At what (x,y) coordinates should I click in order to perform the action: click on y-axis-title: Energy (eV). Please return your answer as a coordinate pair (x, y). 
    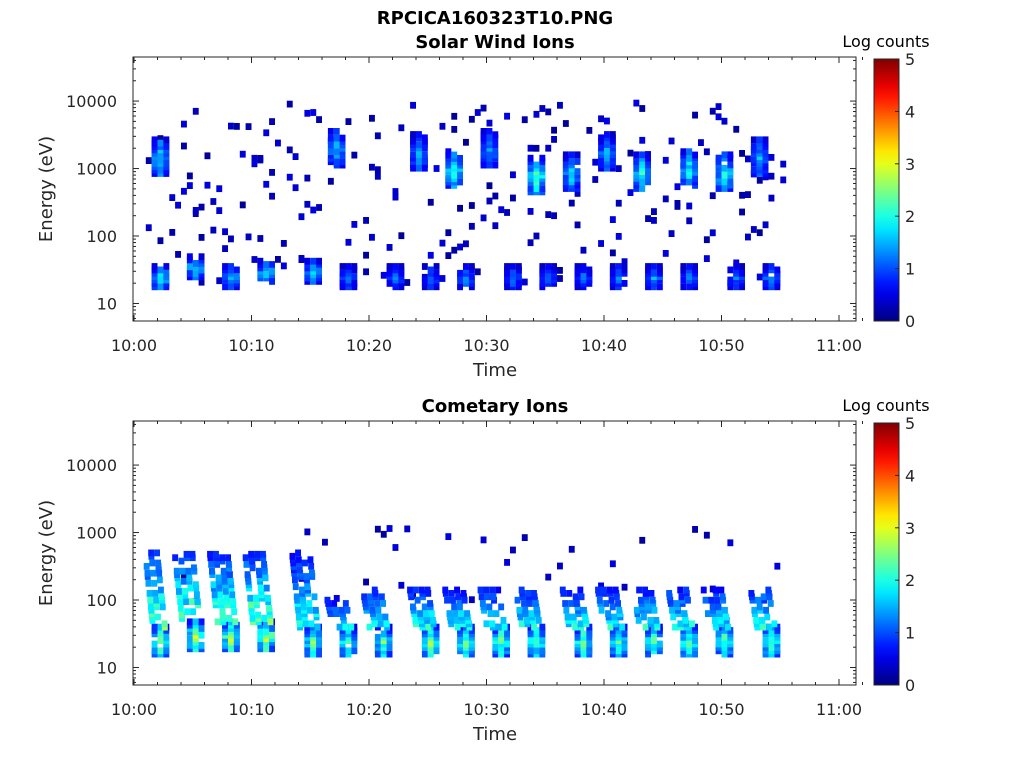
    Looking at the image, I should click on (46, 189).